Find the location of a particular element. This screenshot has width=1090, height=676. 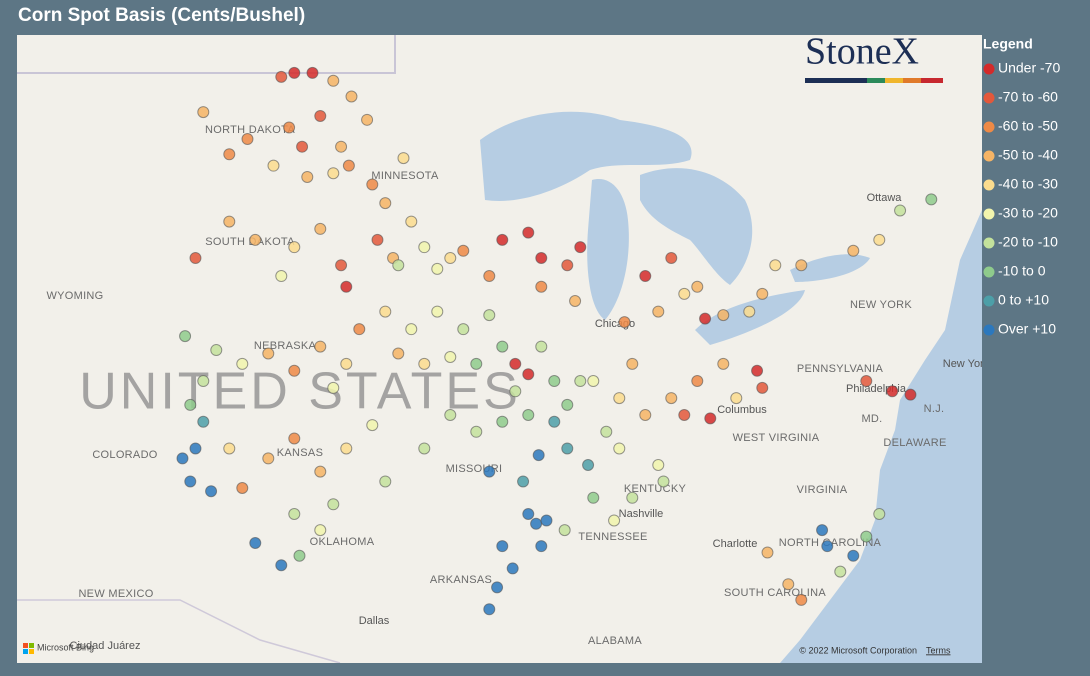

copyright: © 2022 Microsoft Corporation is located at coordinates (858, 650).